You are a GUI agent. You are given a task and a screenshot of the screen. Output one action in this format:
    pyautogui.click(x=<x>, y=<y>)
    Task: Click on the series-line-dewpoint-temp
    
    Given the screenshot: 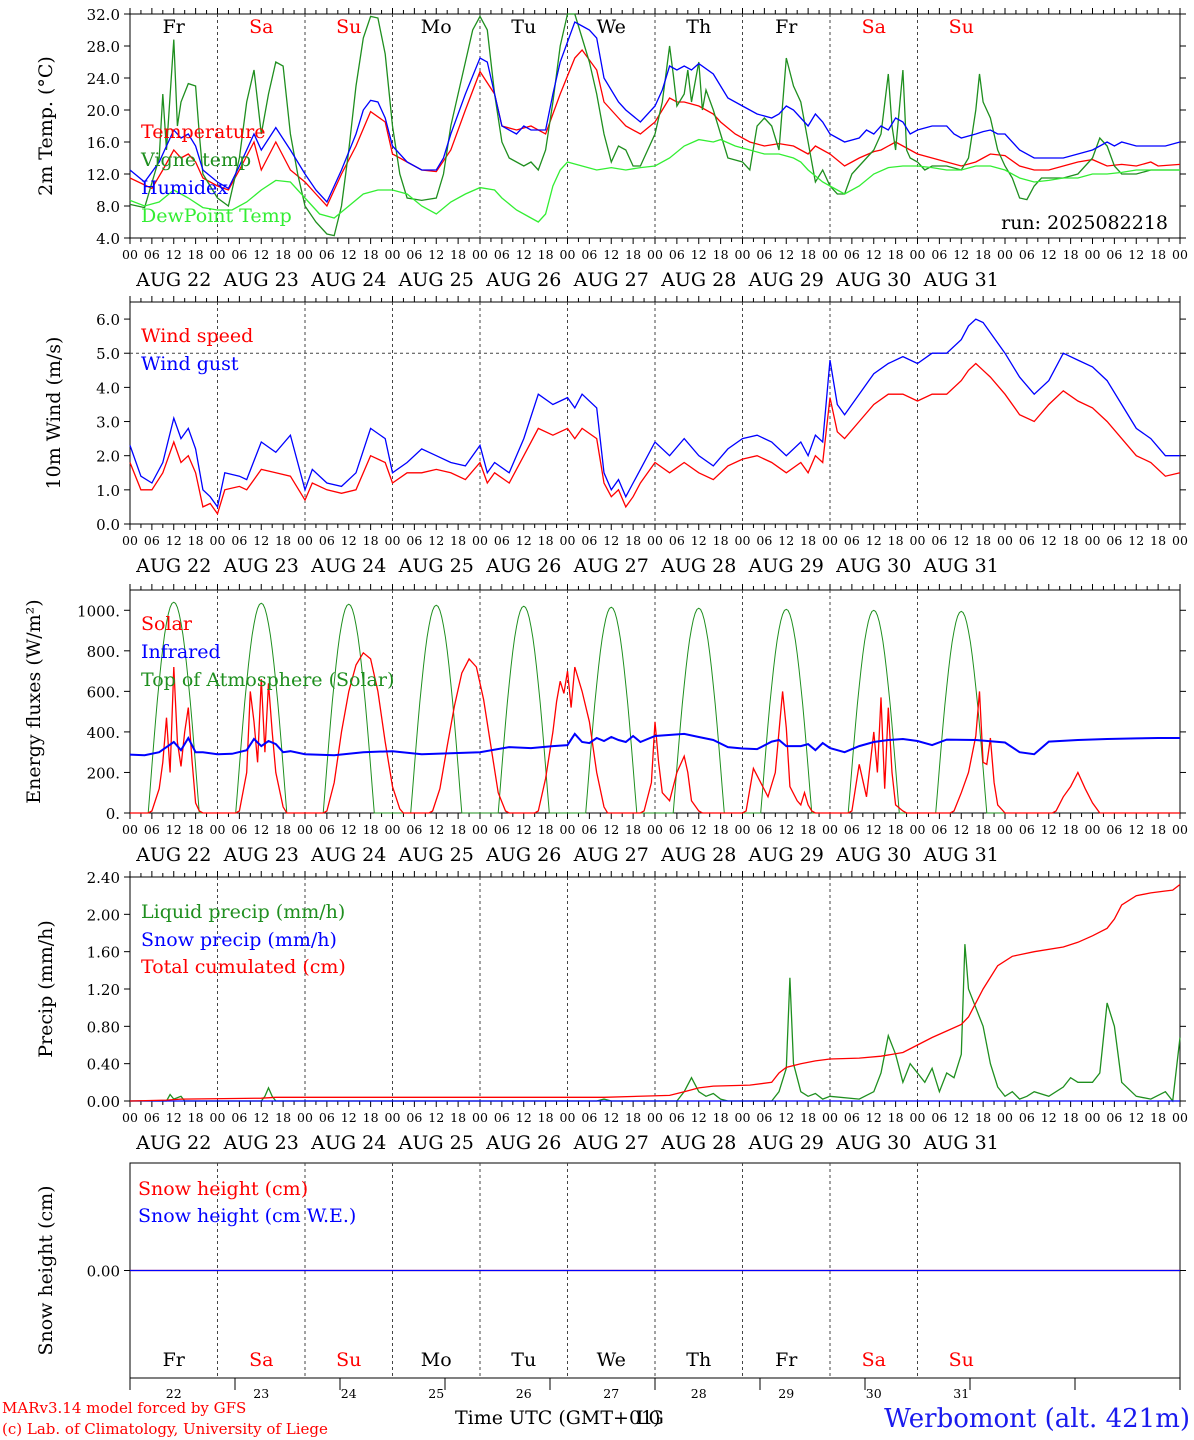 What is the action you would take?
    pyautogui.click(x=654, y=180)
    